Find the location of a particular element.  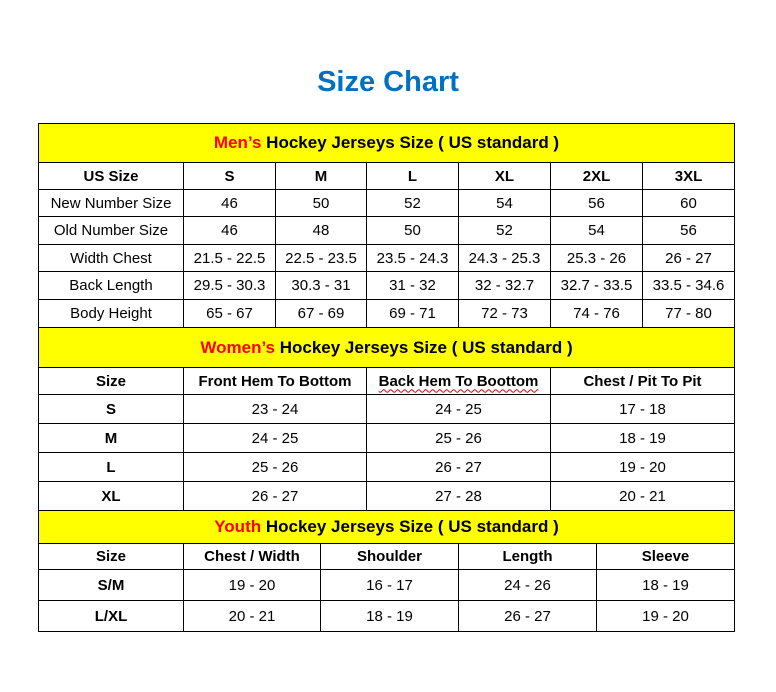

column-header: XL is located at coordinates (504, 176).